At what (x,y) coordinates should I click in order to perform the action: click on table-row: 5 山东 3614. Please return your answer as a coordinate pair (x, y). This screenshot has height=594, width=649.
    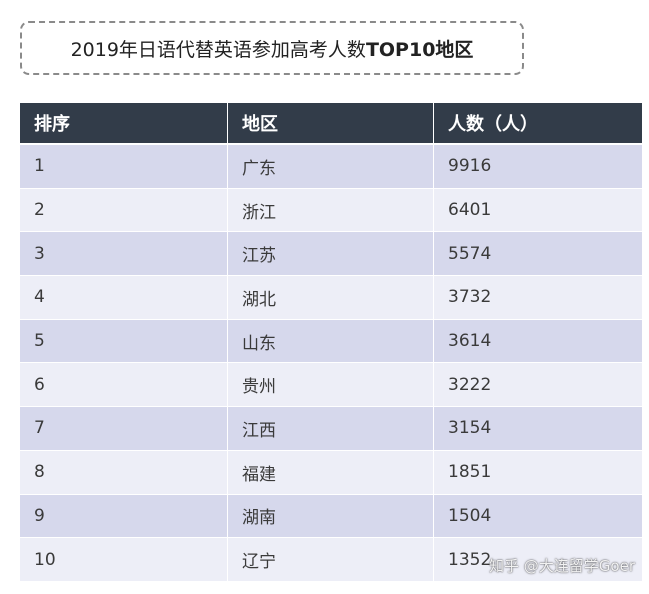
    Looking at the image, I should click on (331, 341).